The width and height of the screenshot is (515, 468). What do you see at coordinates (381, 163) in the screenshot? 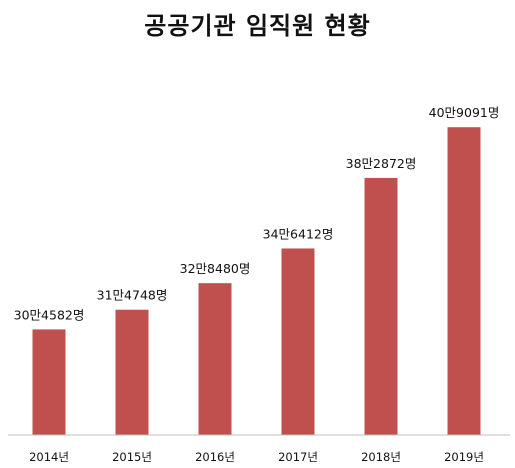
I see `data-label: 38만2872명` at bounding box center [381, 163].